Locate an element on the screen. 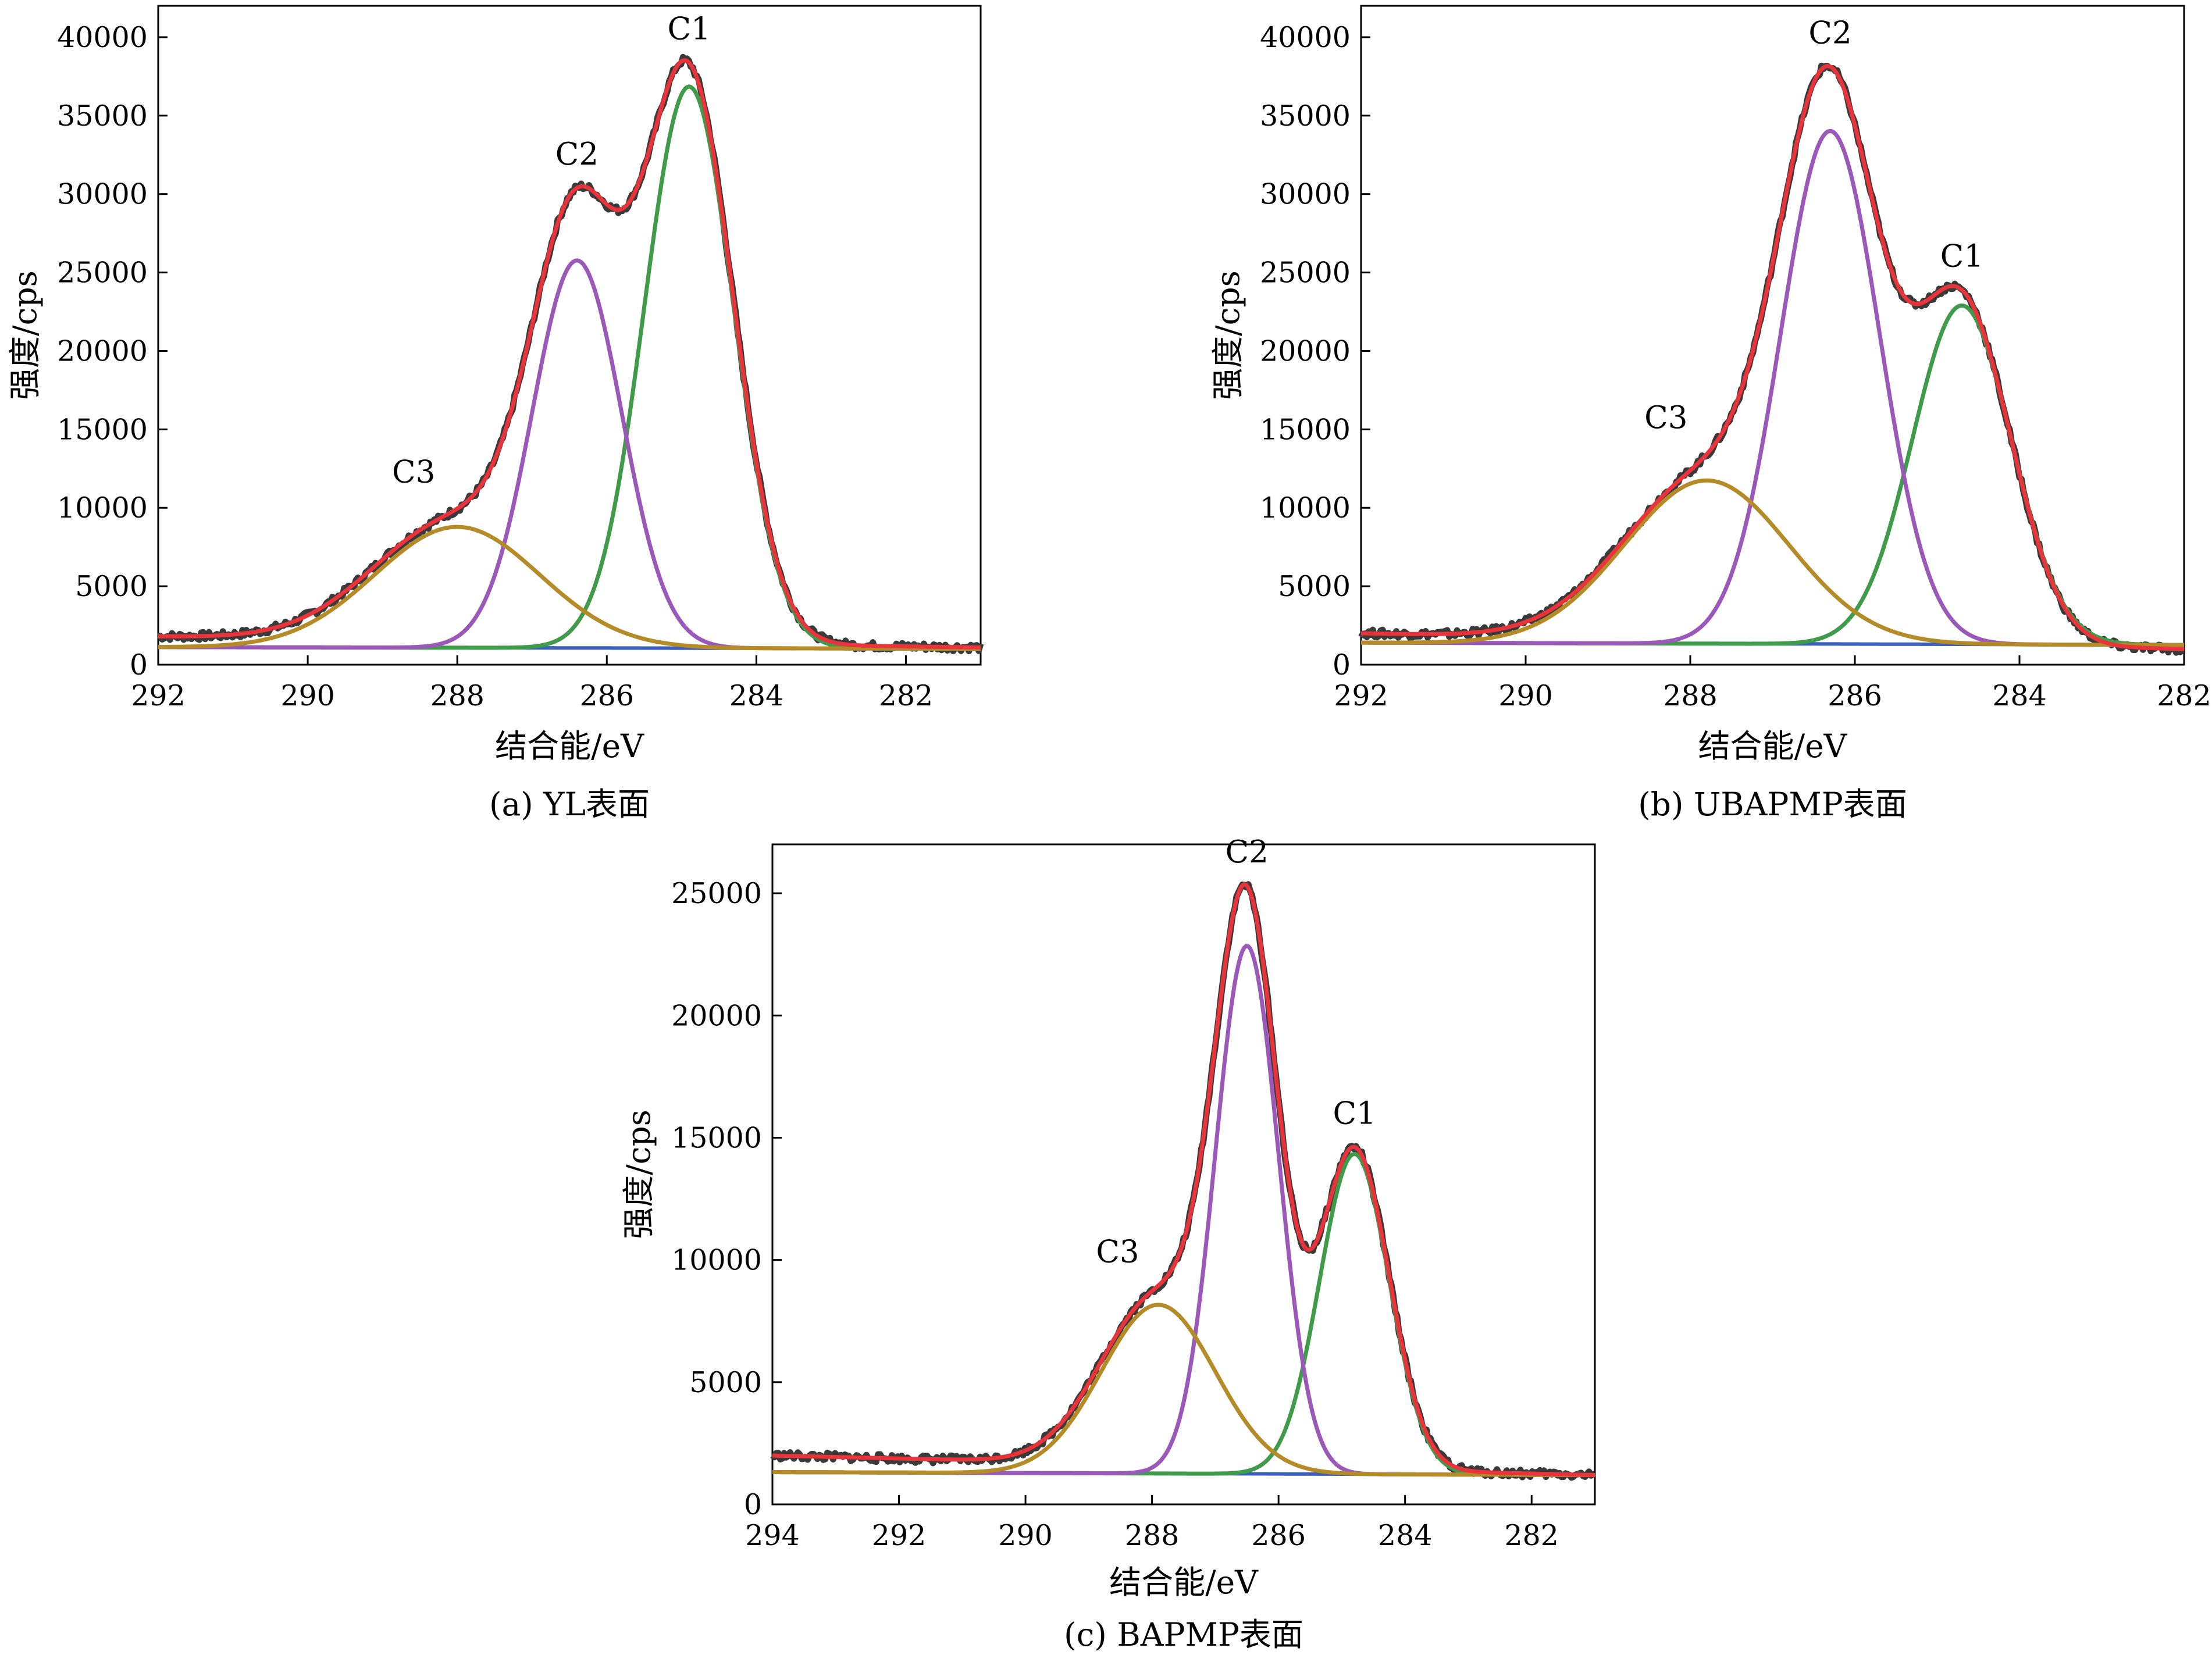  panel-caption: (c) BAPMP表面 is located at coordinates (1183, 1635).